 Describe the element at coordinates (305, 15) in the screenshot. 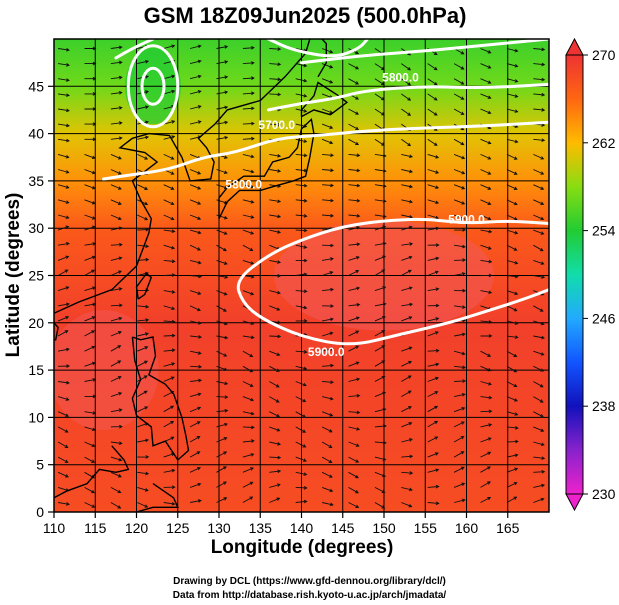

I see `chart-title: GSM 18Z09Jun2025 (500.0hPa)` at that location.